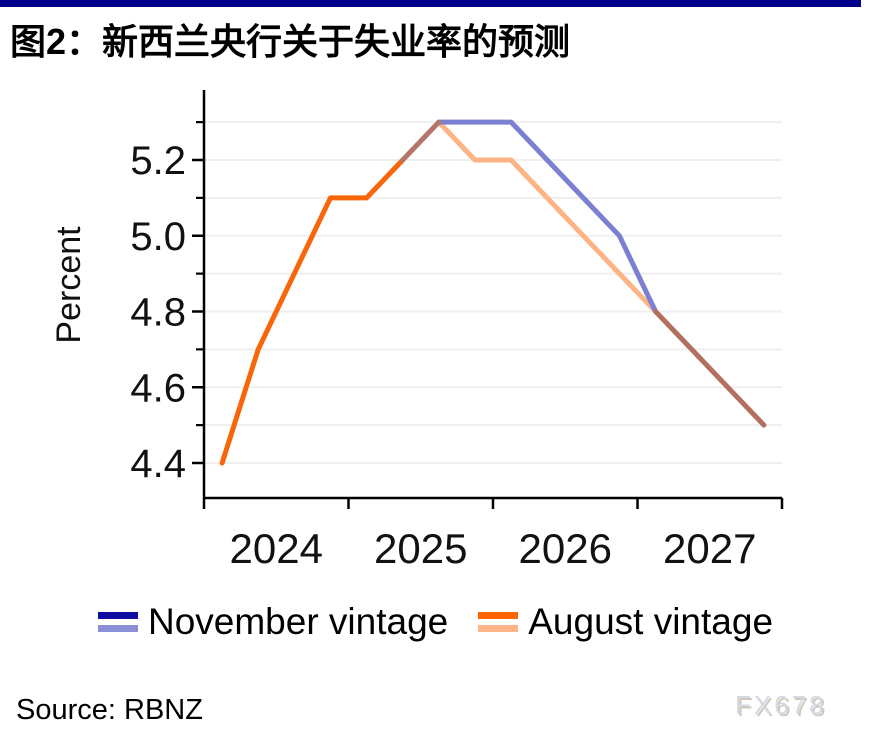 Image resolution: width=871 pixels, height=738 pixels. Describe the element at coordinates (117, 628) in the screenshot. I see `legend-color-november-forecast` at that location.